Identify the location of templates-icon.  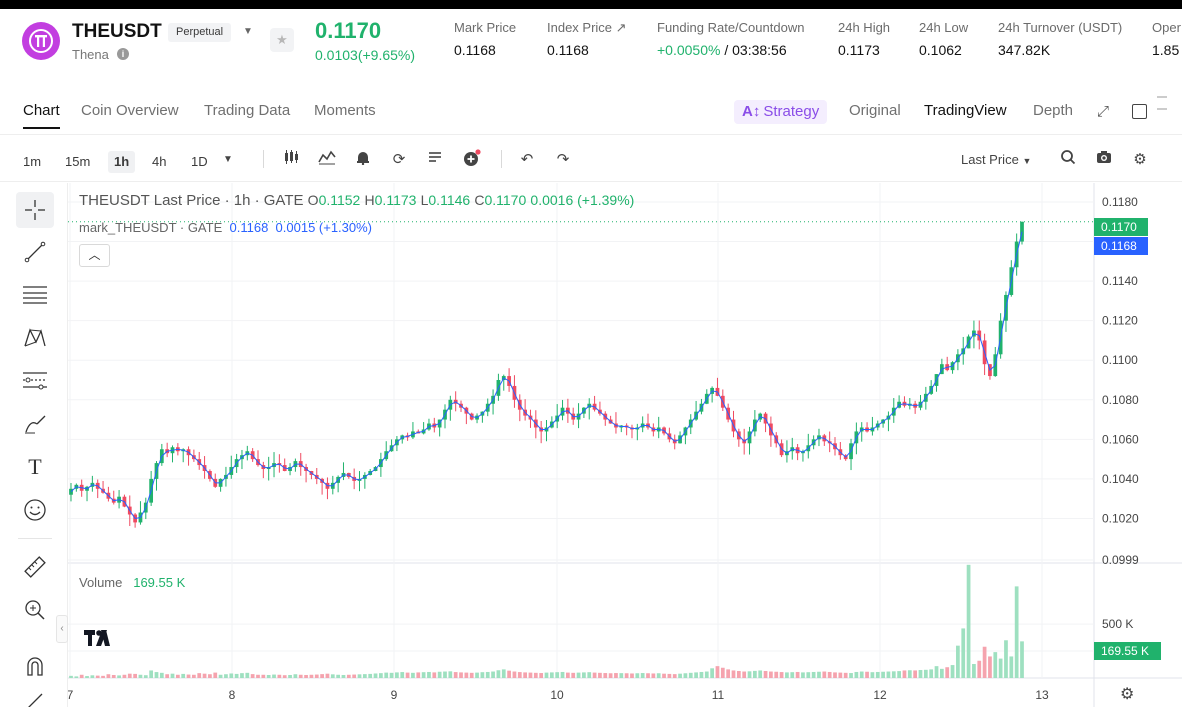
(435, 160).